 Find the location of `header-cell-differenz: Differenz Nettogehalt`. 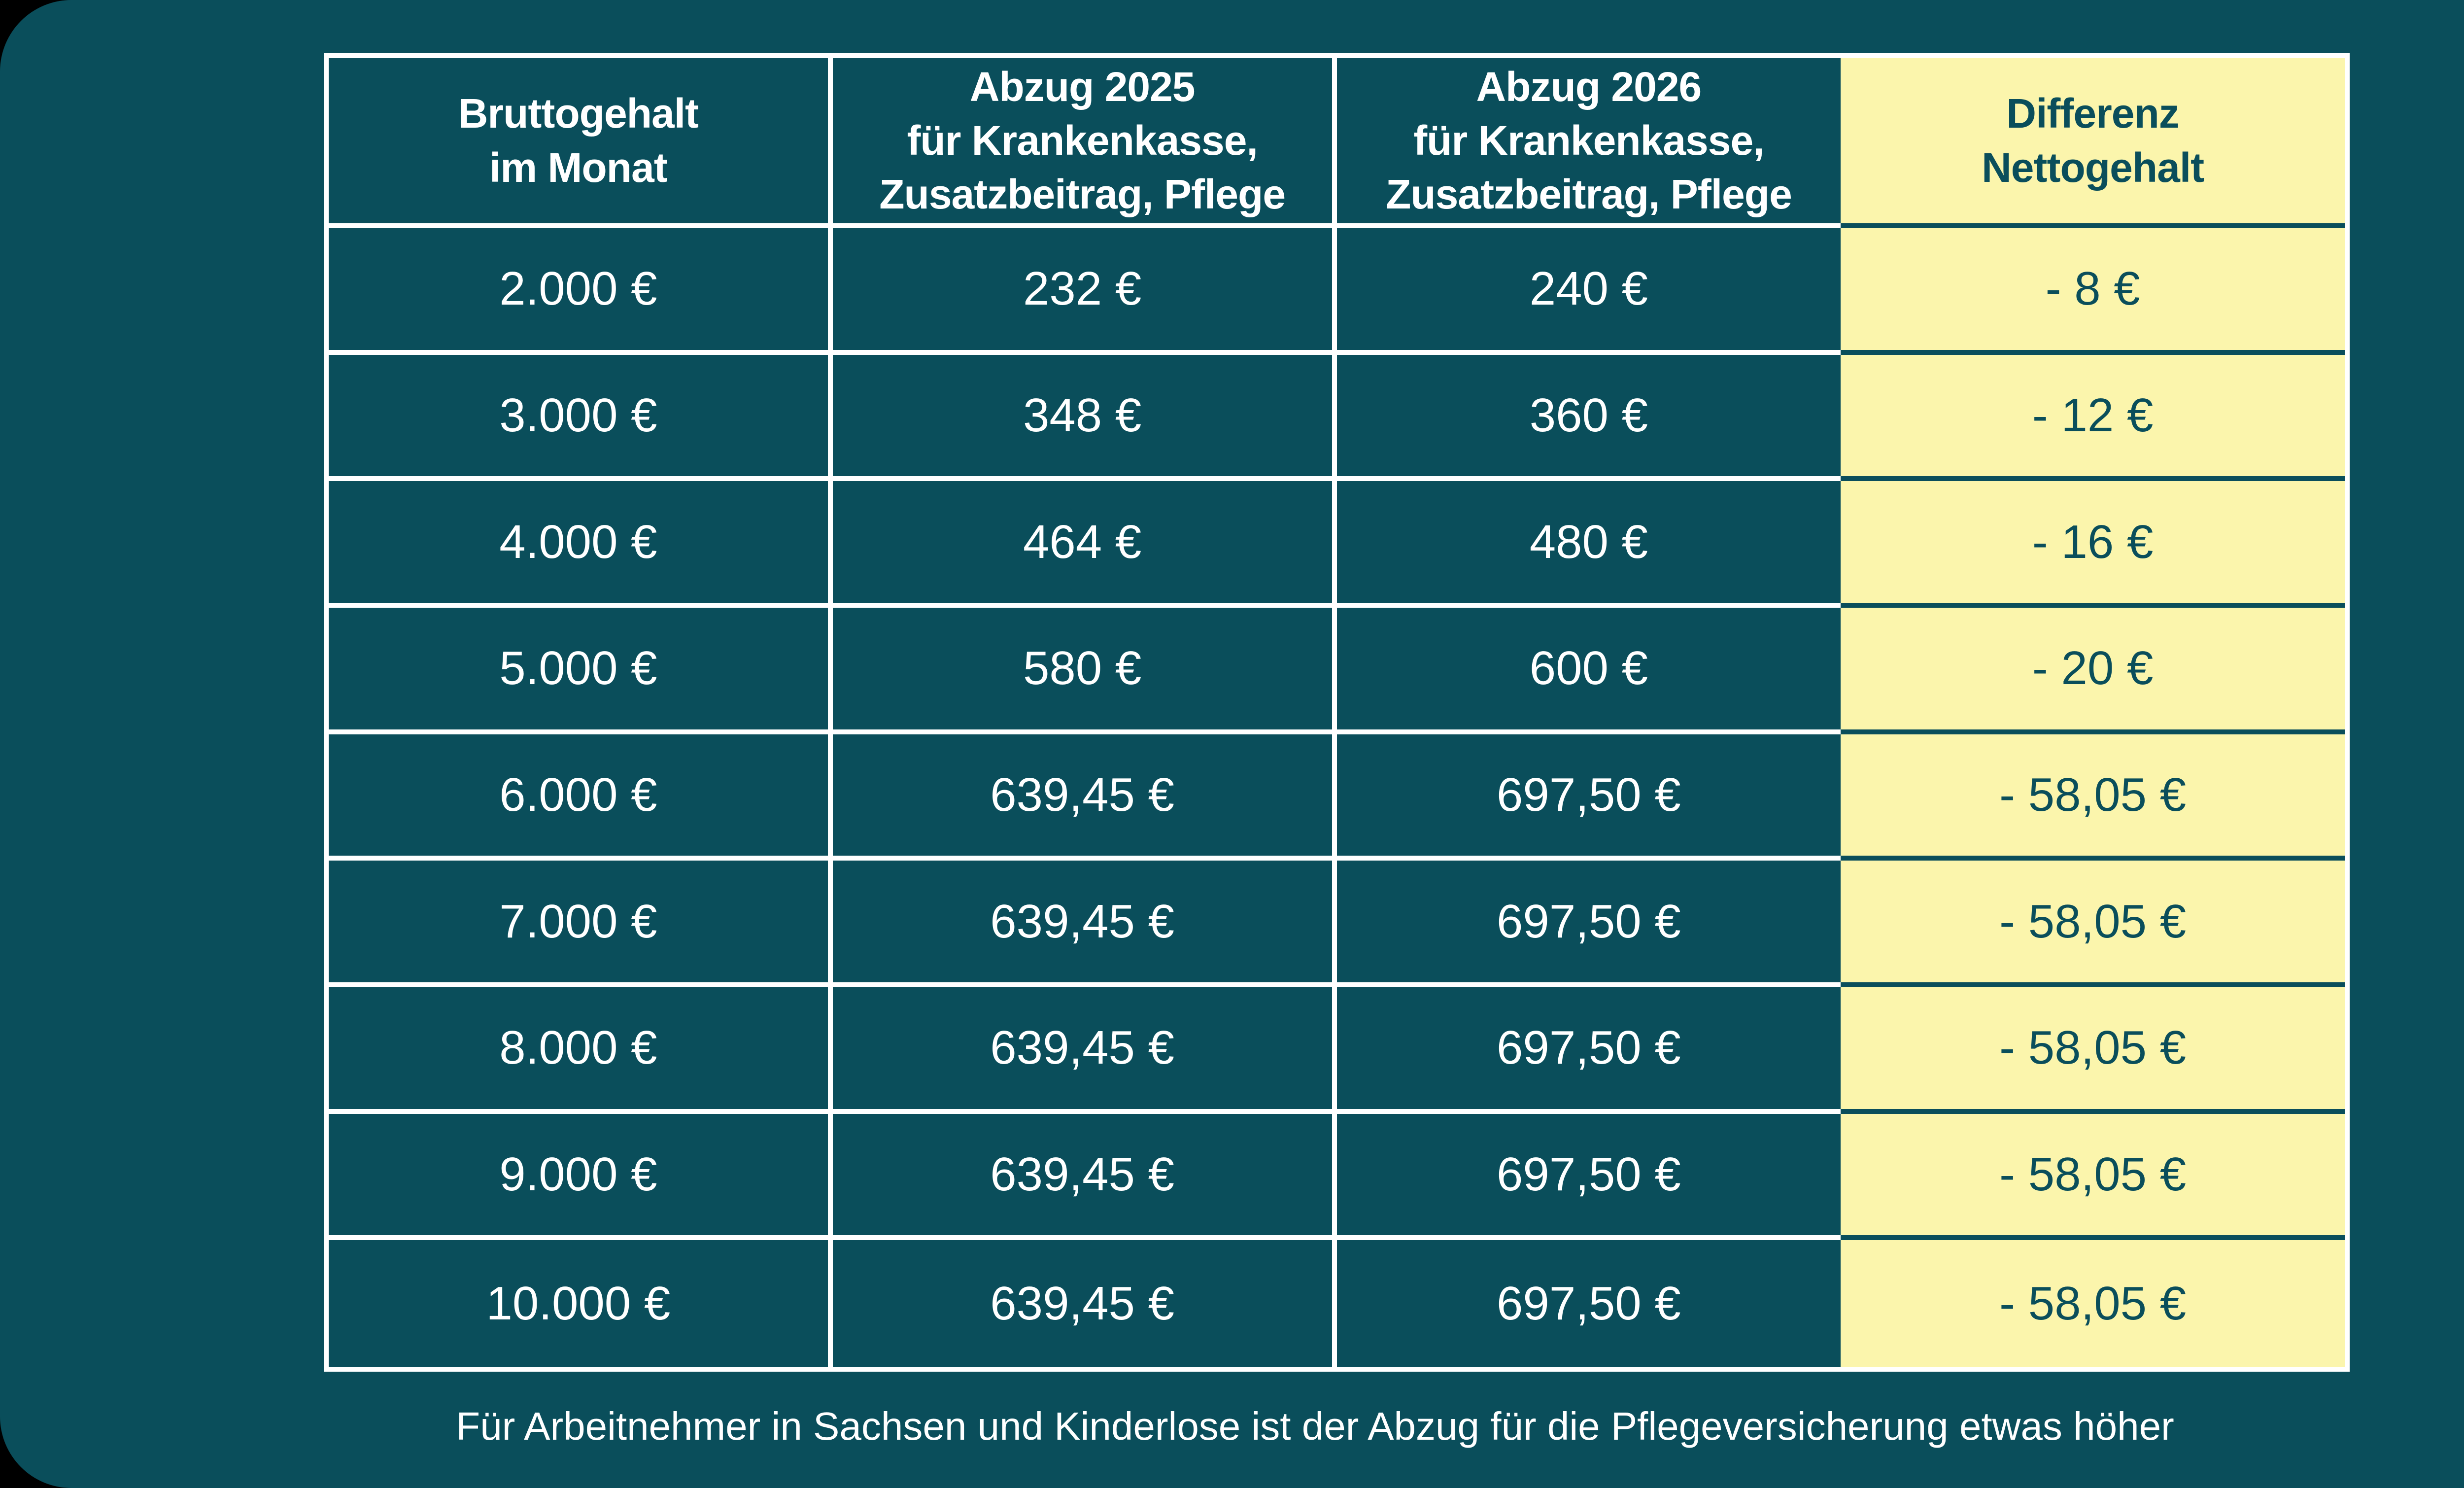

header-cell-differenz: Differenz Nettogehalt is located at coordinates (2093, 143).